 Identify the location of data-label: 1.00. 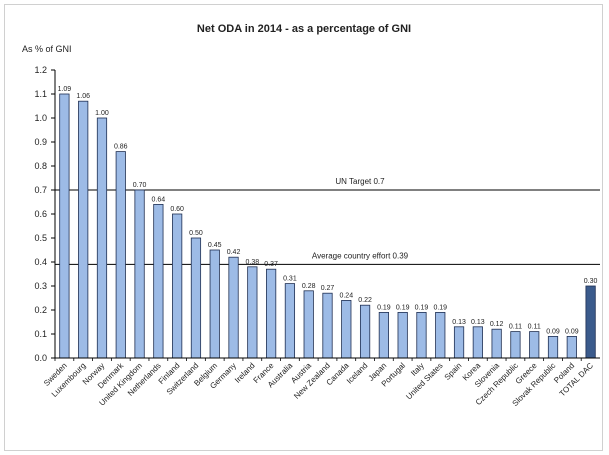
(102, 113).